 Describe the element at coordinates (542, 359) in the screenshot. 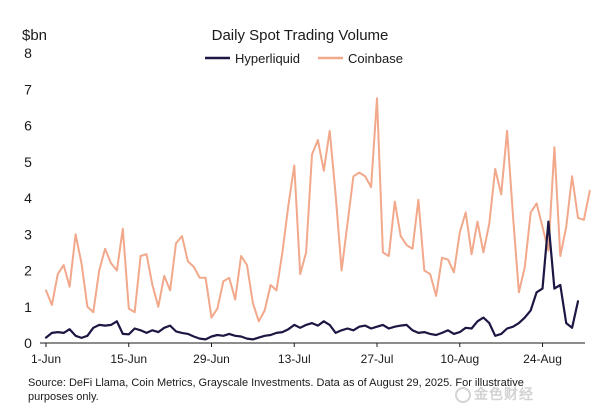

I see `x-tick-label: 24-Aug` at that location.